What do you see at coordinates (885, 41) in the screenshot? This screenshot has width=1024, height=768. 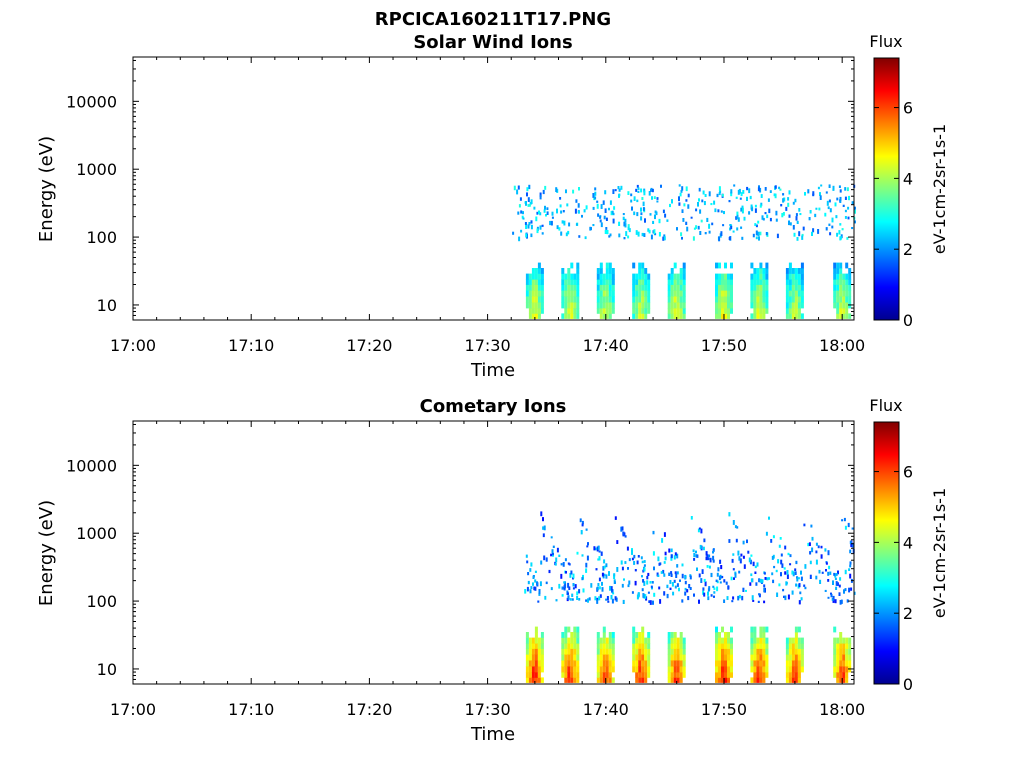 I see `colorbar-title: Flux` at bounding box center [885, 41].